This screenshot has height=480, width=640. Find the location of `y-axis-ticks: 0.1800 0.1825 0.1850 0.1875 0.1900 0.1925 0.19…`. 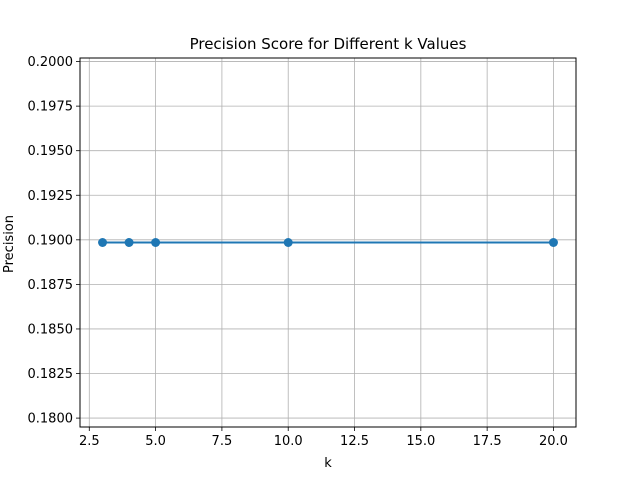

y-axis-ticks: 0.1800 0.1825 0.1850 0.1875 0.1900 0.1925 0.19… is located at coordinates (54, 241).